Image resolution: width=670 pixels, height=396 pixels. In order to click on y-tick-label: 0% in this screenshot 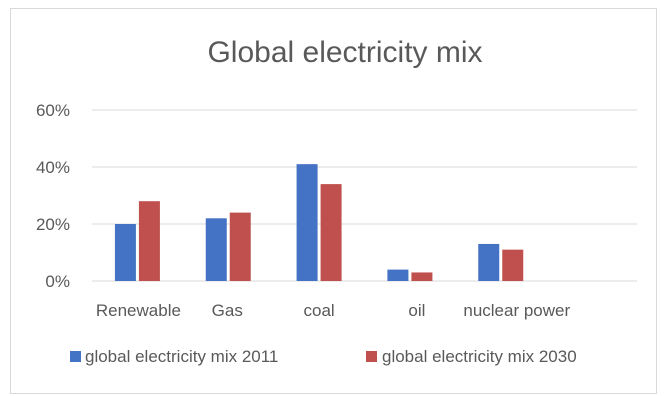, I will do `click(57, 281)`.